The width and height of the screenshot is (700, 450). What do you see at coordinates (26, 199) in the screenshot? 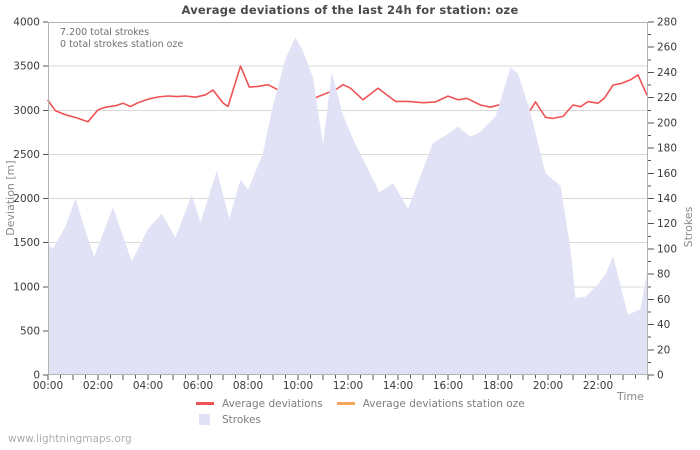
I see `svg-text: 2000` at bounding box center [26, 199].